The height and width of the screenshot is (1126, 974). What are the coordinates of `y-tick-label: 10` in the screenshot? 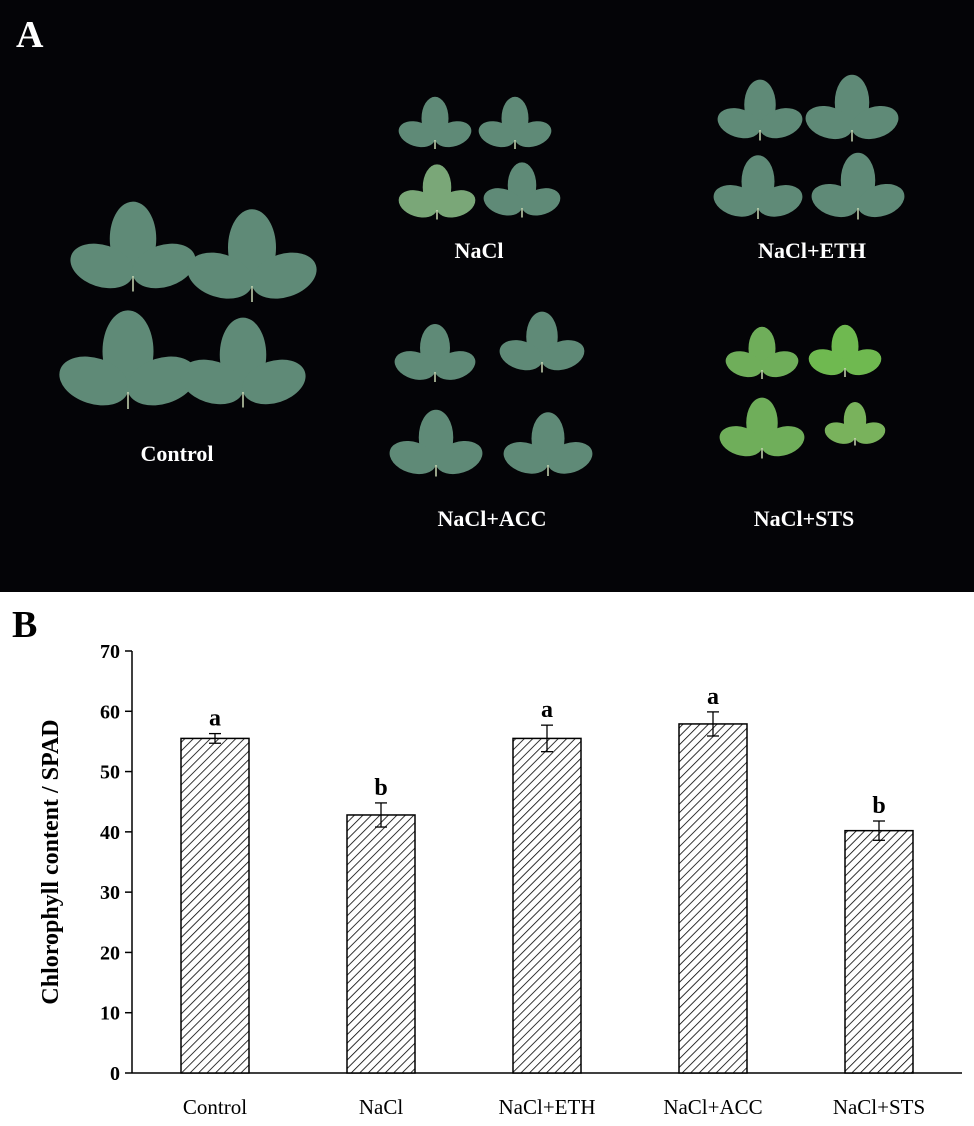 It's located at (110, 1014).